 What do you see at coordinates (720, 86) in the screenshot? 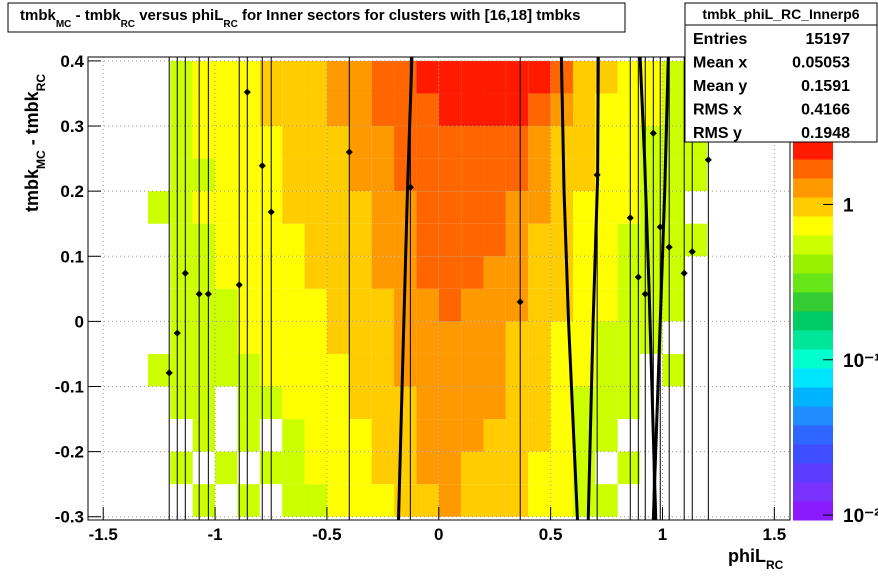
I see `stats-label: Mean y` at bounding box center [720, 86].